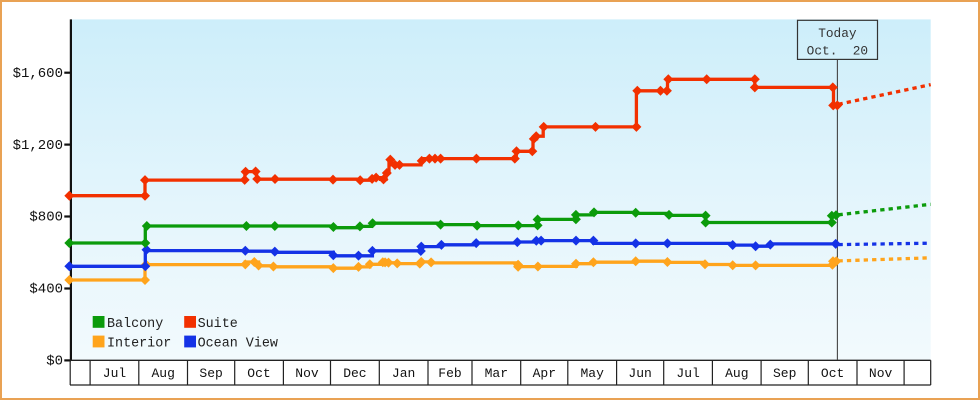 The image size is (980, 400). What do you see at coordinates (639, 373) in the screenshot?
I see `svg-text: Jun` at bounding box center [639, 373].